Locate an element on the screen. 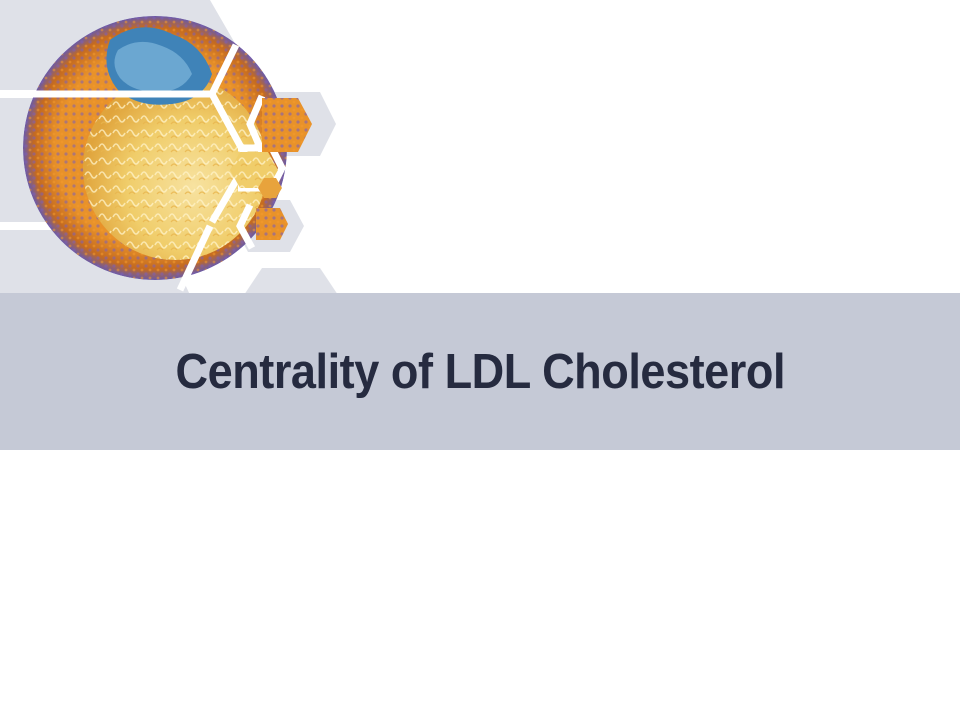 The image size is (960, 720). ldl-particle-hexagon-collage-icon is located at coordinates (169, 147).